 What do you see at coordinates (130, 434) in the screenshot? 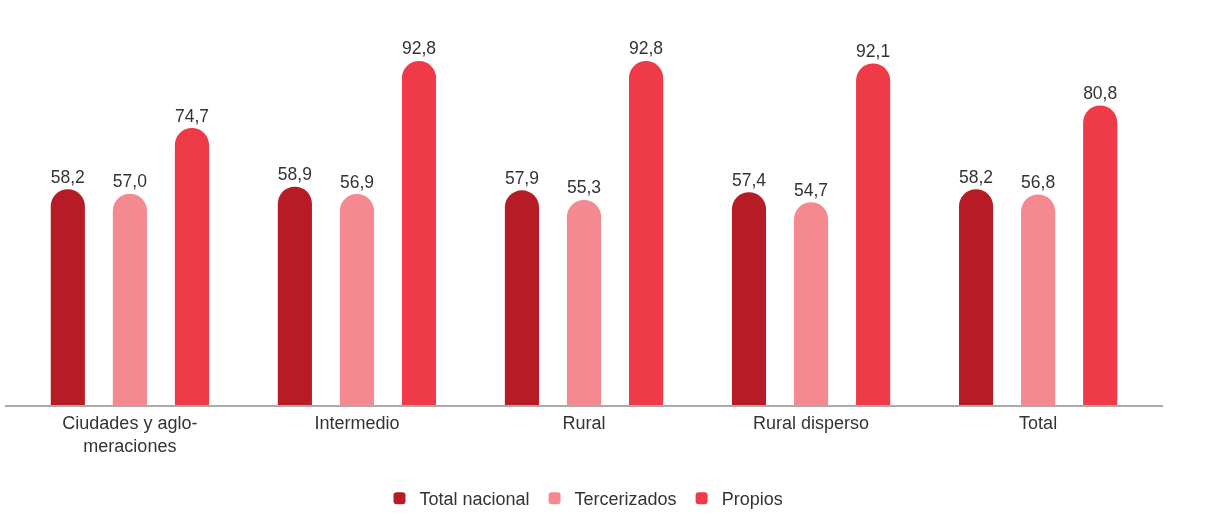
I see `x-tick-label: Ciudades y aglo- meraciones` at bounding box center [130, 434].